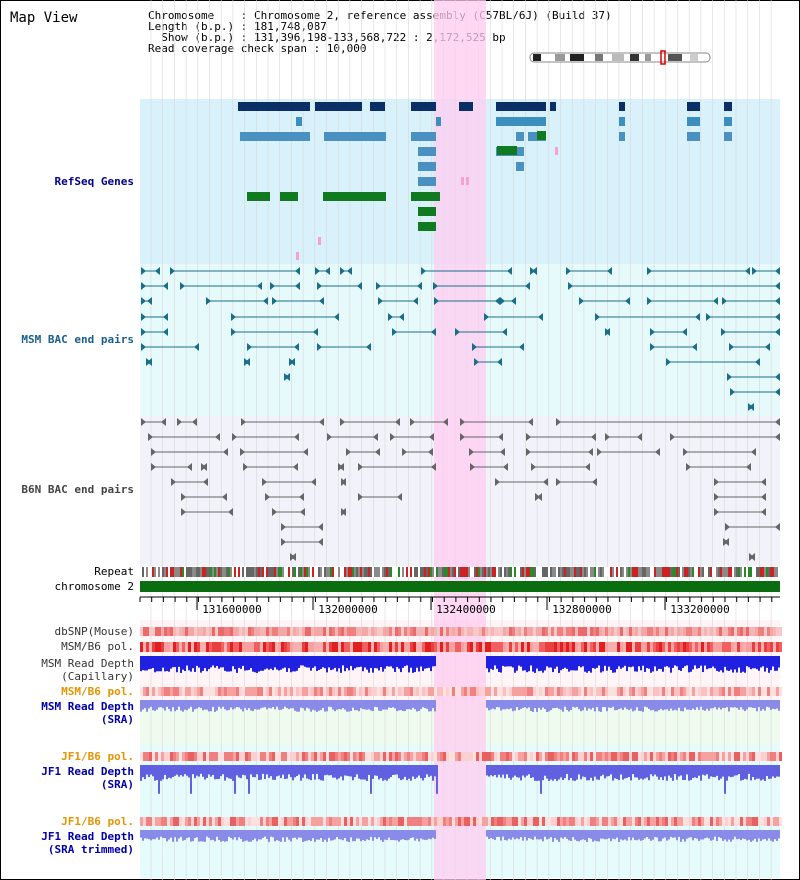 Image resolution: width=800 pixels, height=880 pixels. What do you see at coordinates (117, 719) in the screenshot?
I see `label-msm-depth-sra-2: (SRA)` at bounding box center [117, 719].